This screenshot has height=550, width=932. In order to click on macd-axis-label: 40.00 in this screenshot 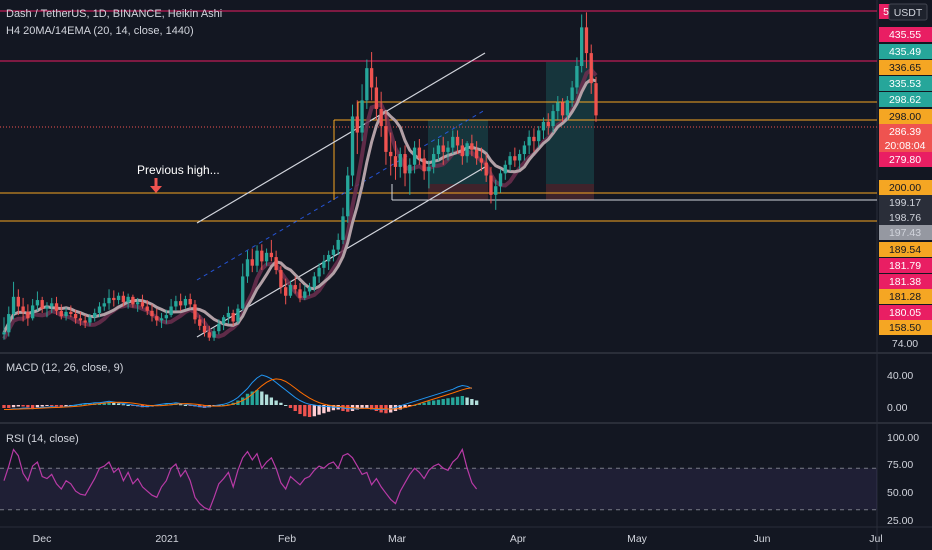, I will do `click(900, 376)`.